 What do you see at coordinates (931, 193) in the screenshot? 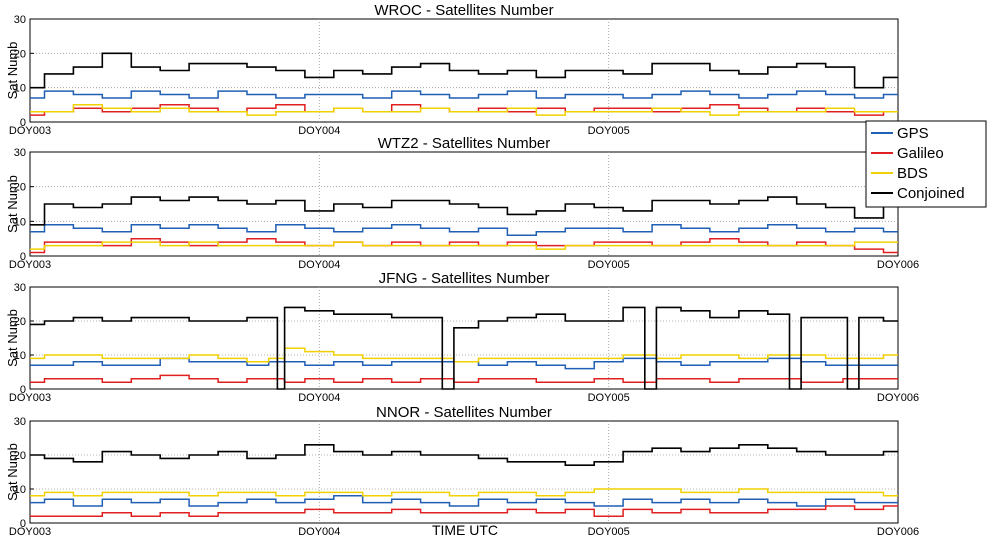
I see `legend-label-conjoined: Conjoined` at bounding box center [931, 193].